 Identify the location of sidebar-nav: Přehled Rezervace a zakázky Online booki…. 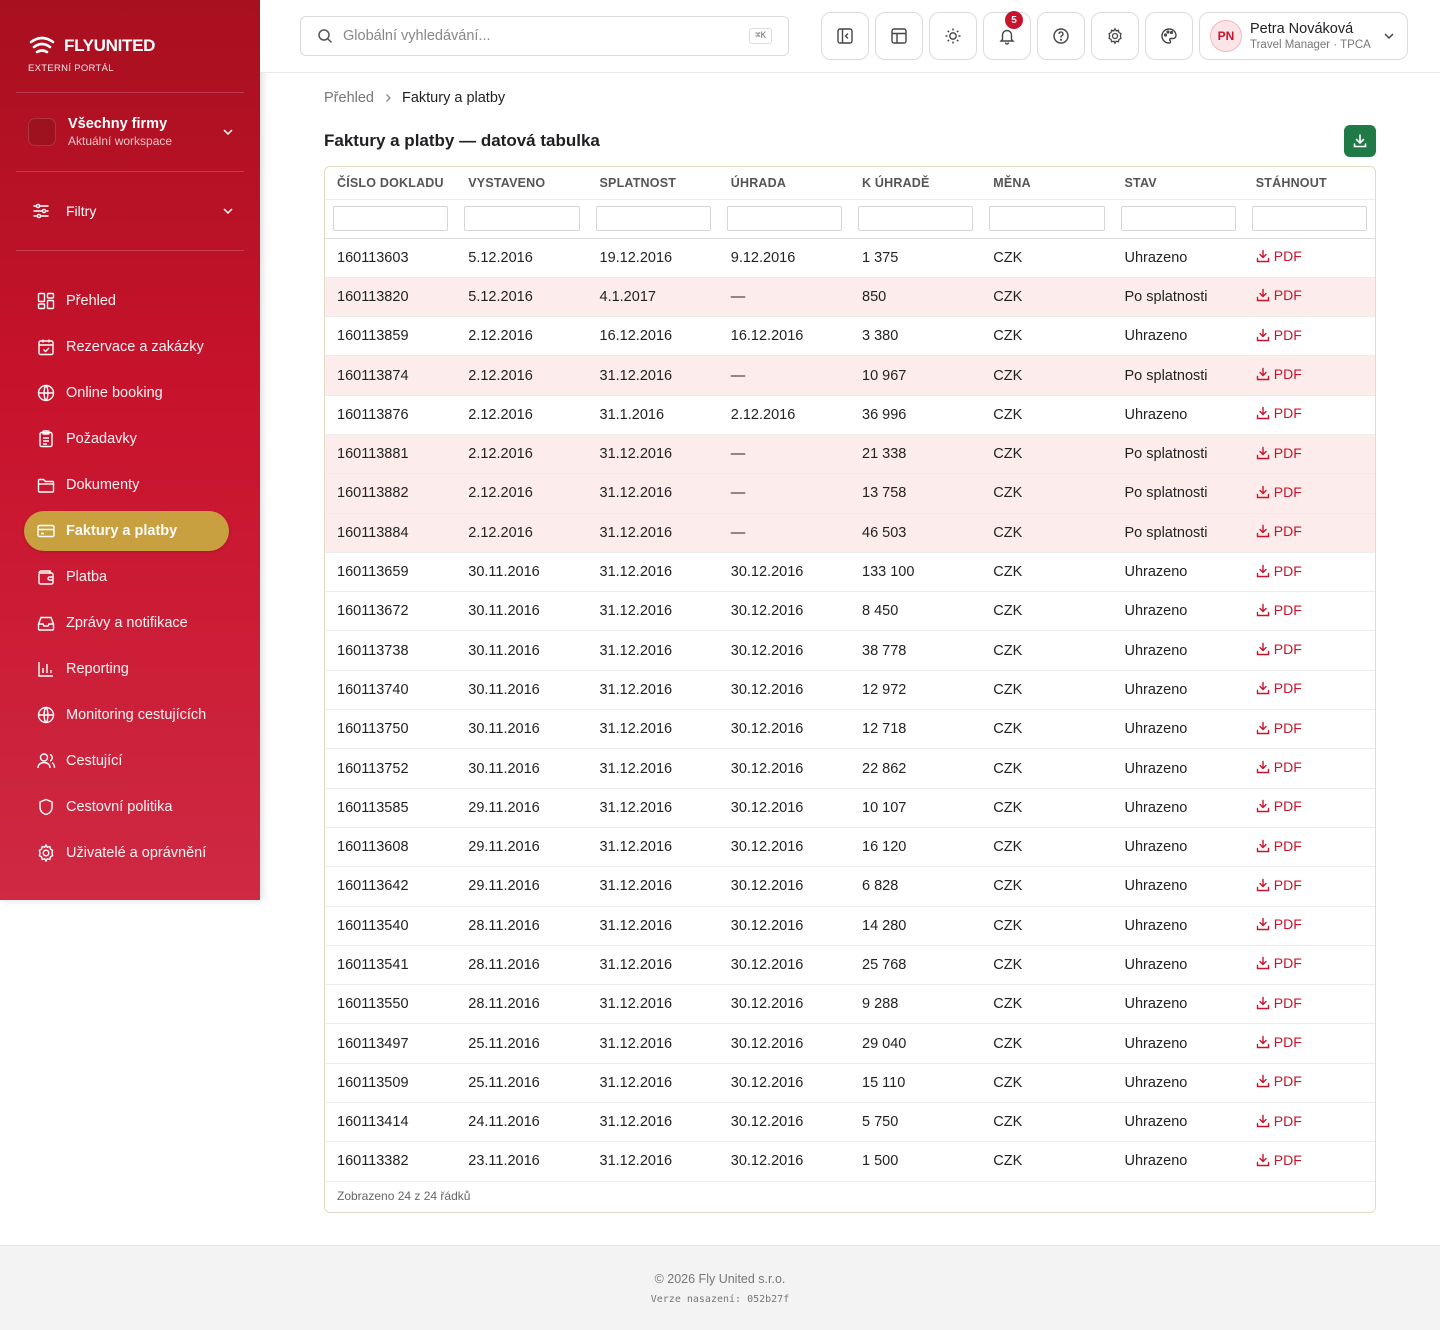
(126, 580).